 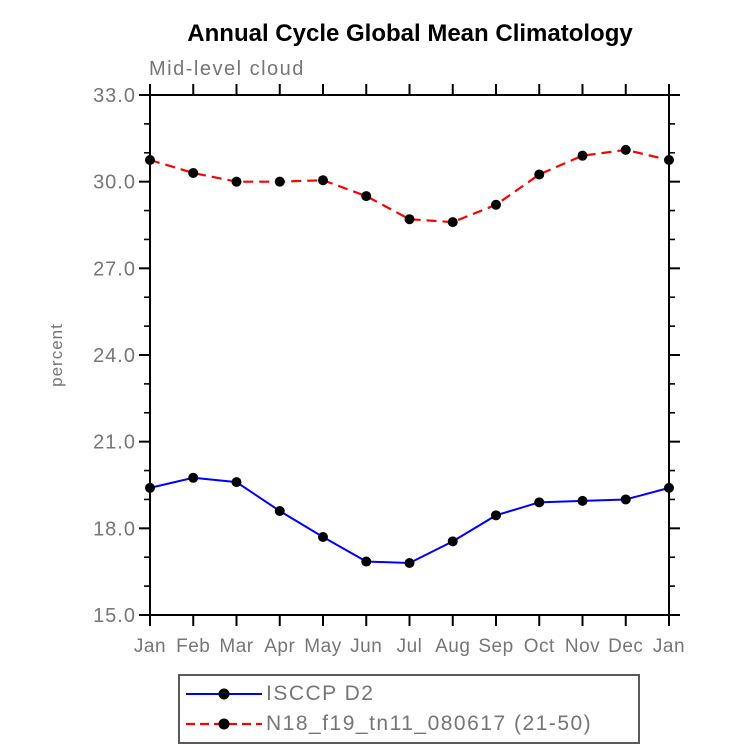 I want to click on x-tick-label: Aug, so click(x=452, y=646).